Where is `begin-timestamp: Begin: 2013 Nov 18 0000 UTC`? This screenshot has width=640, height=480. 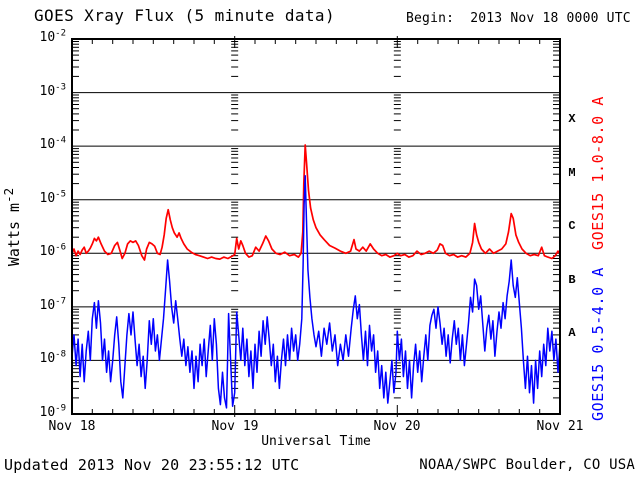
begin-timestamp: Begin: 2013 Nov 18 0000 UTC is located at coordinates (518, 18).